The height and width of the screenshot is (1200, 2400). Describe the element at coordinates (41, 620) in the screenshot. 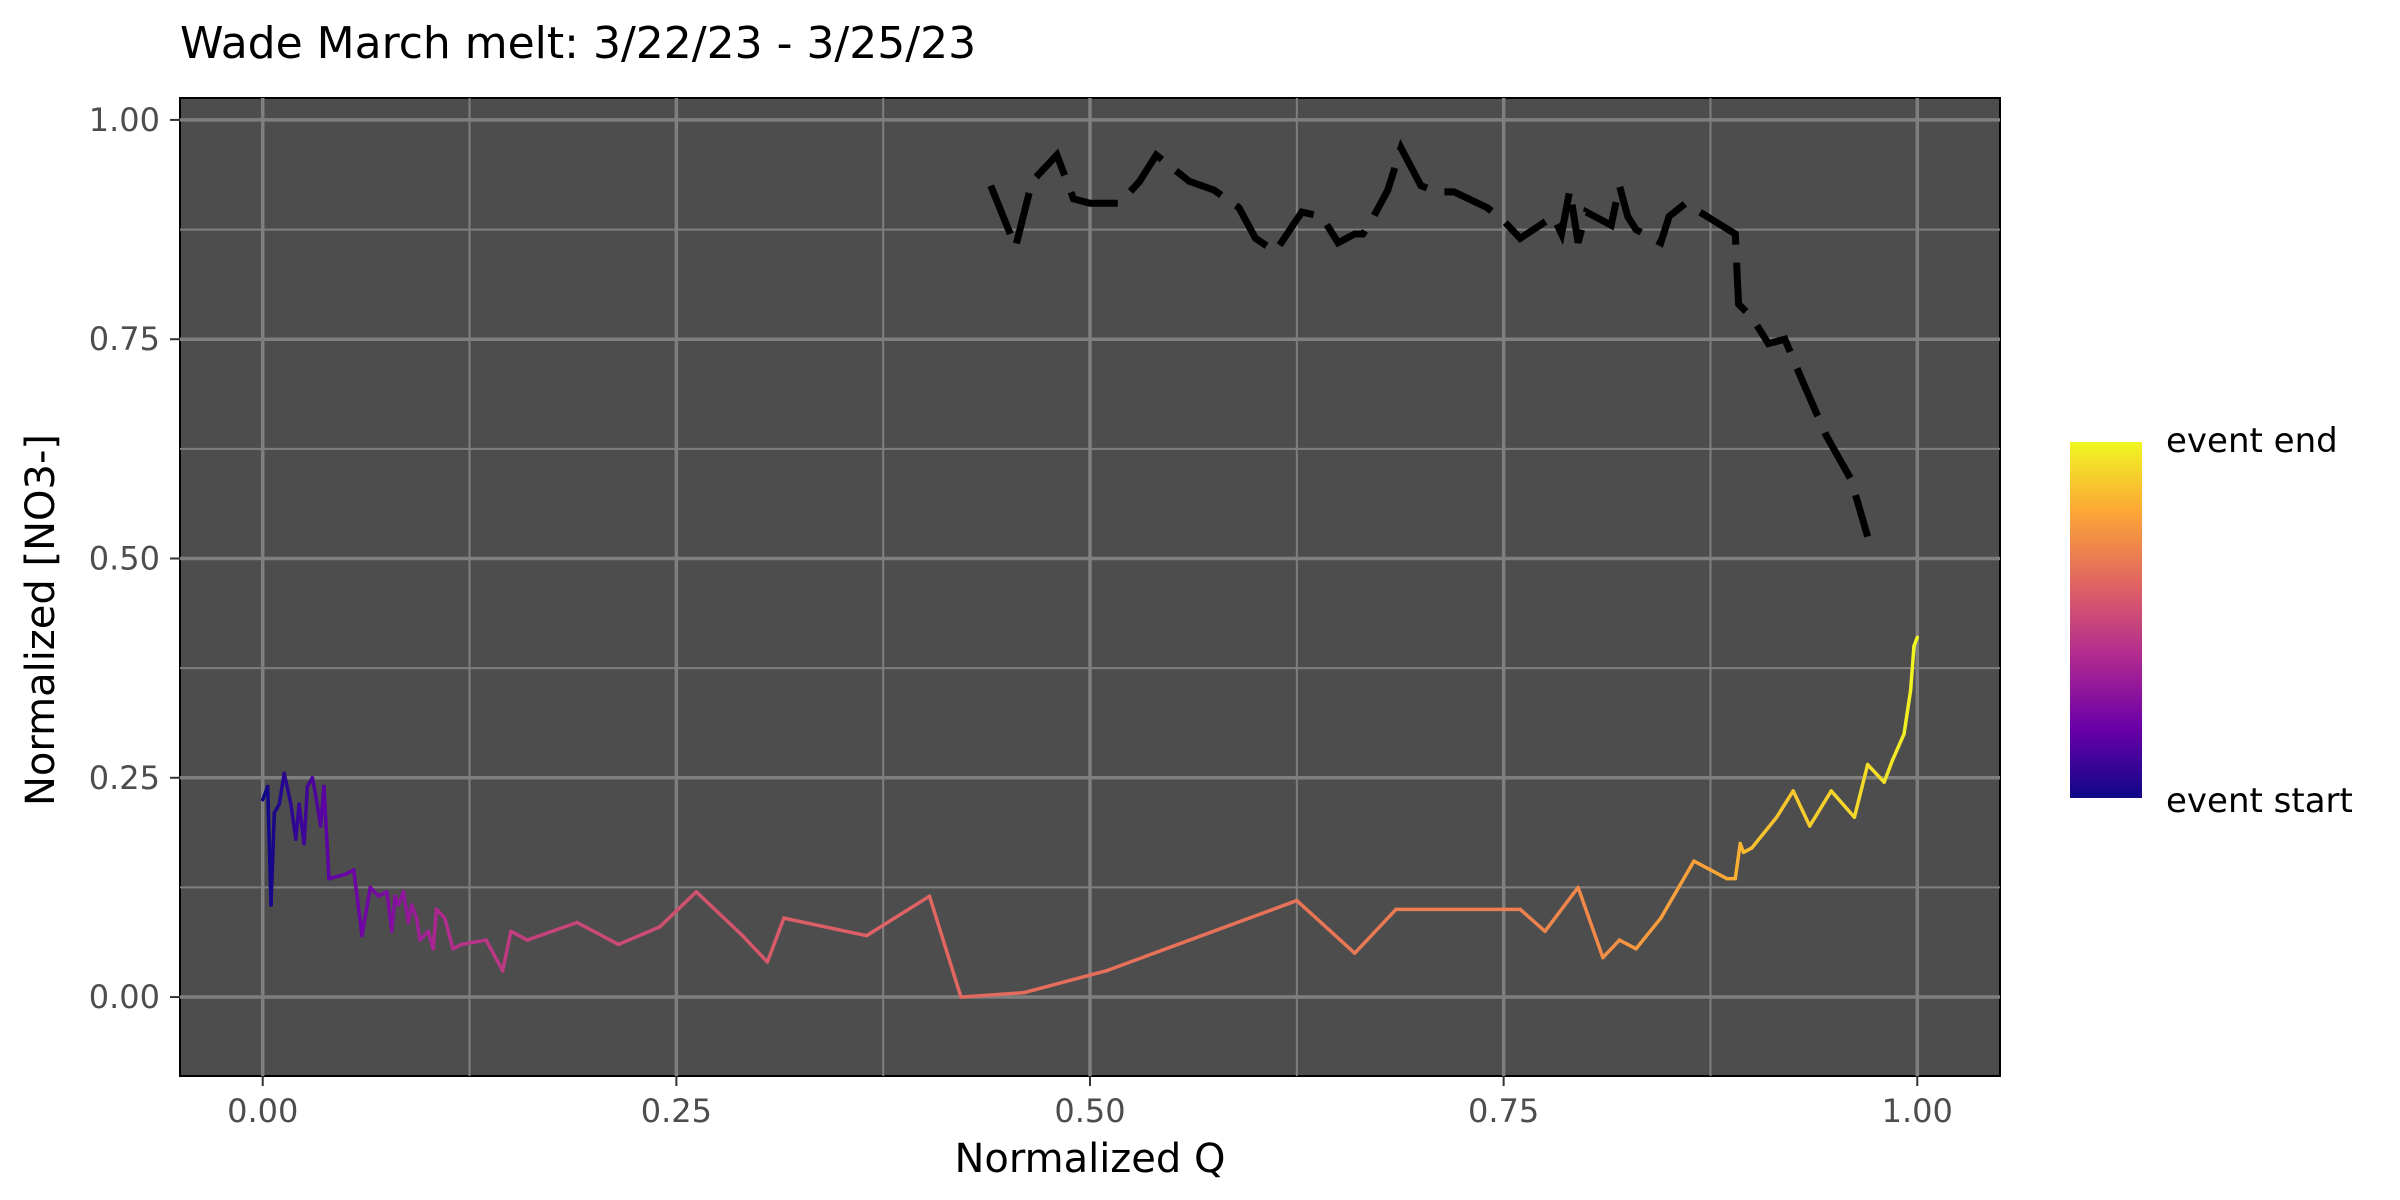

I see `y-axis-label: Normalized [NO3-]` at that location.